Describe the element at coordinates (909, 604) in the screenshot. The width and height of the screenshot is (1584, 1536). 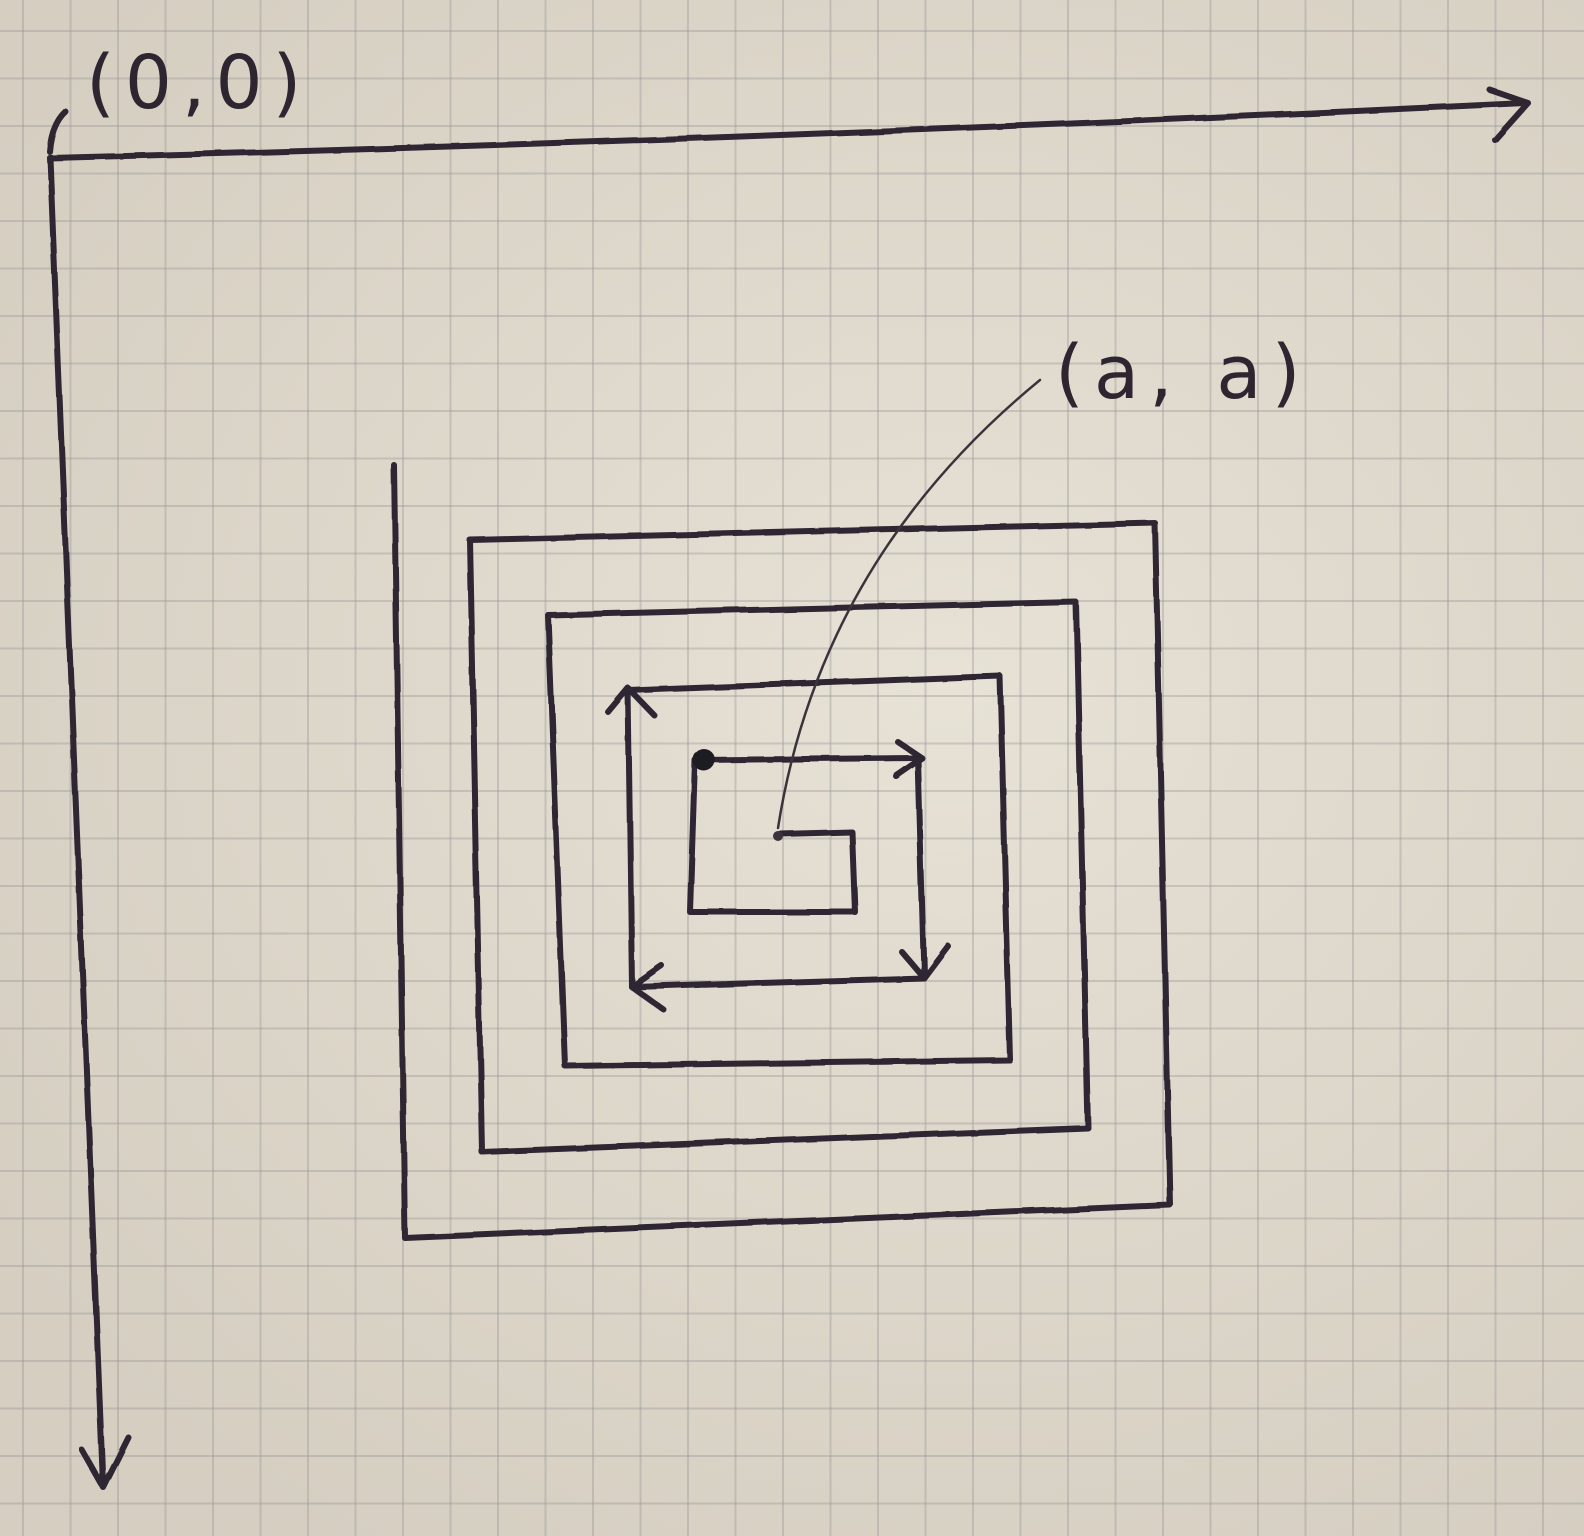
I see `center-leader-line` at that location.